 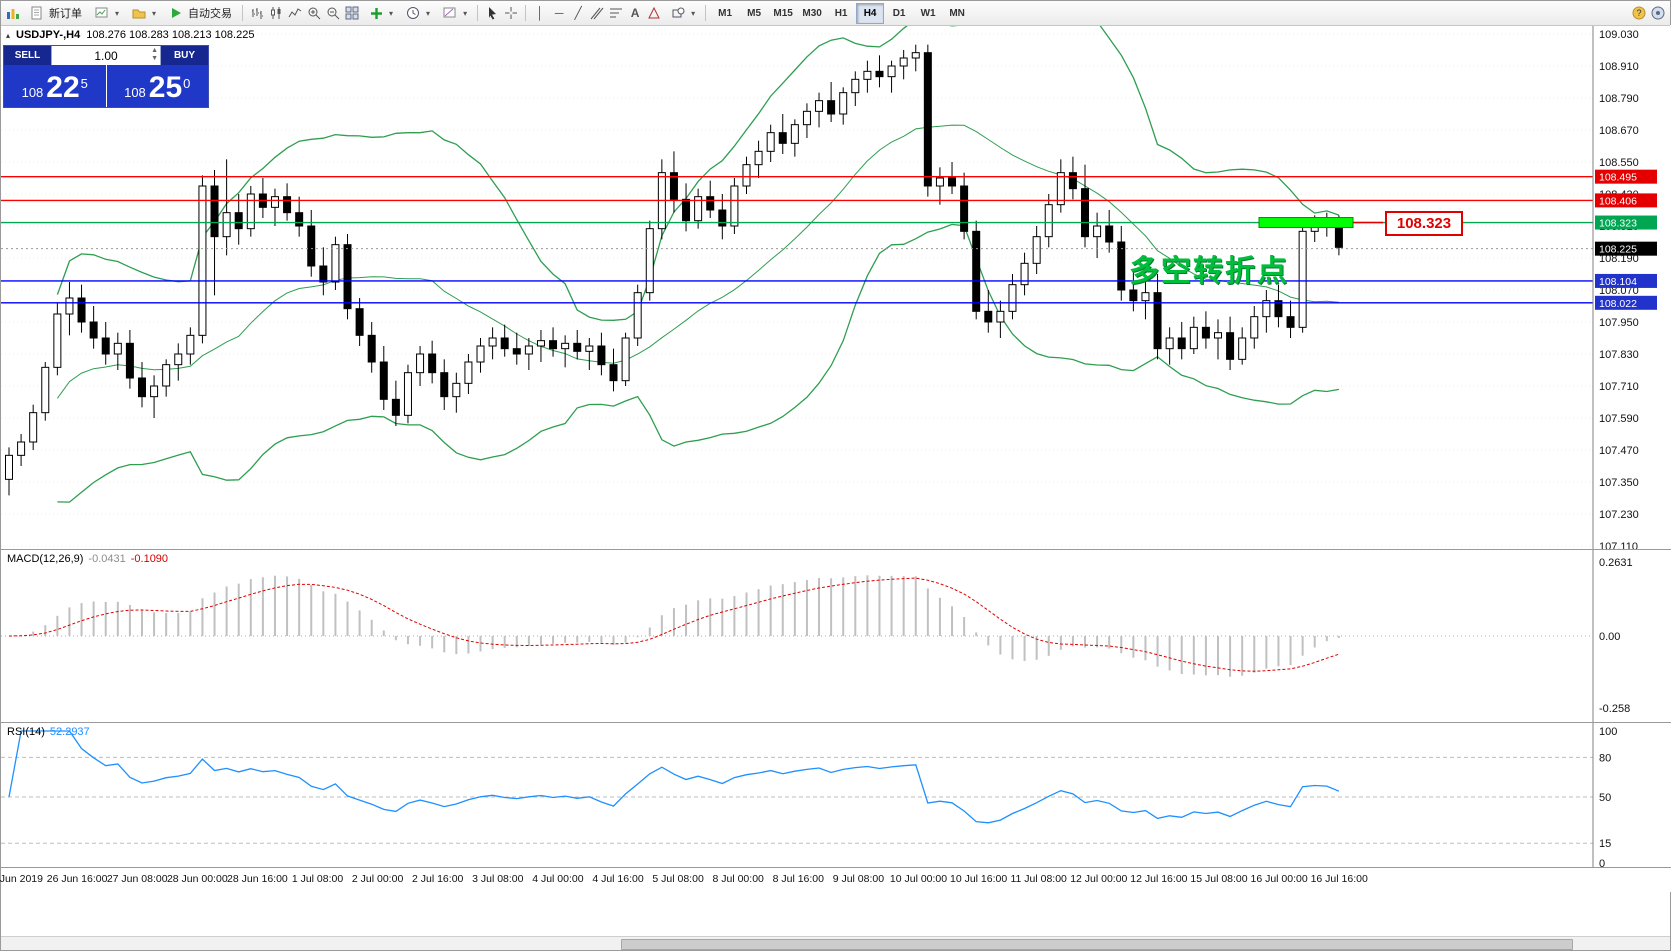 I want to click on macd-label: MACD(12,26,9) -0.0431 -0.1090, so click(x=87, y=559).